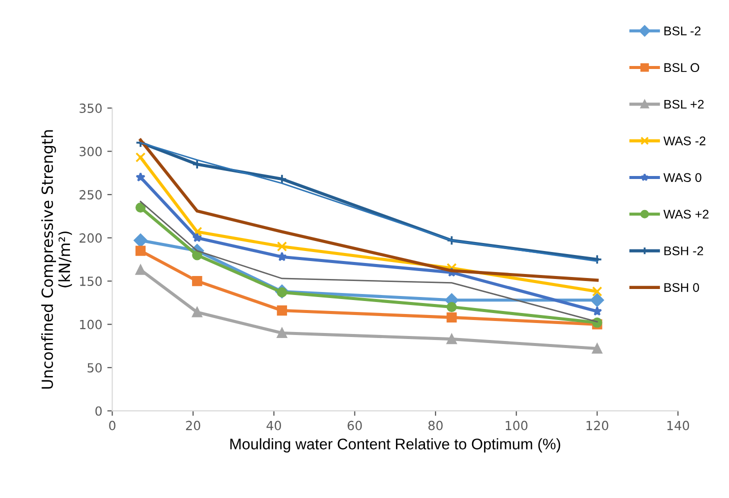 The width and height of the screenshot is (729, 498). What do you see at coordinates (685, 214) in the screenshot?
I see `legend-label: WAS +2` at bounding box center [685, 214].